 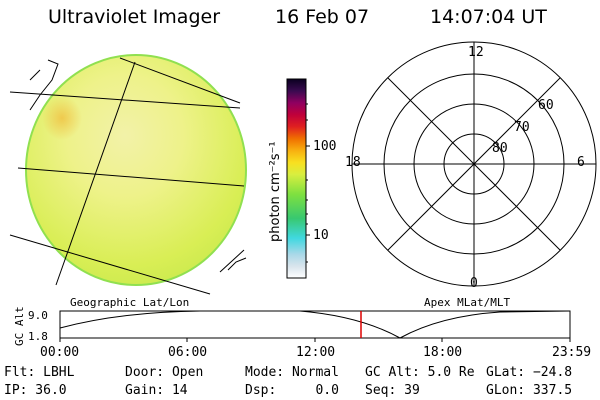 I want to click on info-glat: GLat: −24.8, so click(x=529, y=372).